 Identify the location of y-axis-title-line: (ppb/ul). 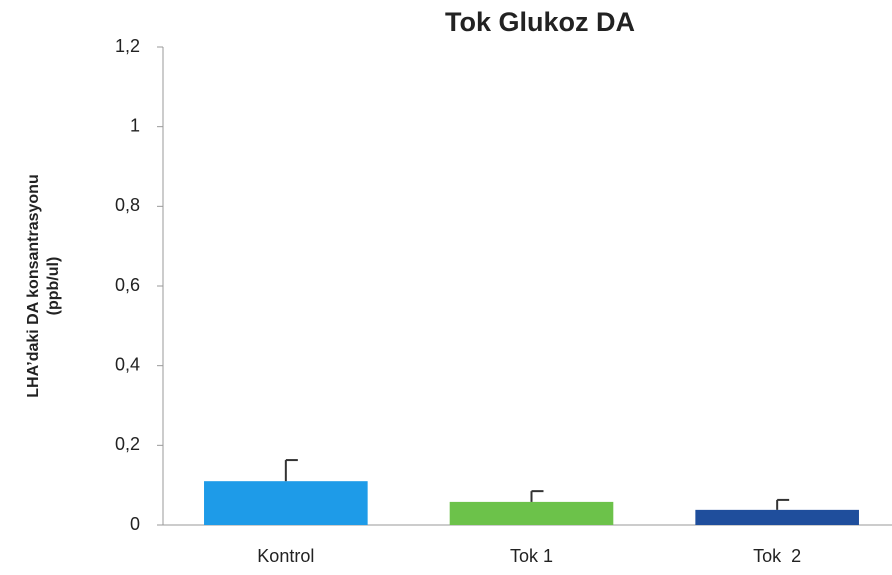
(53, 286).